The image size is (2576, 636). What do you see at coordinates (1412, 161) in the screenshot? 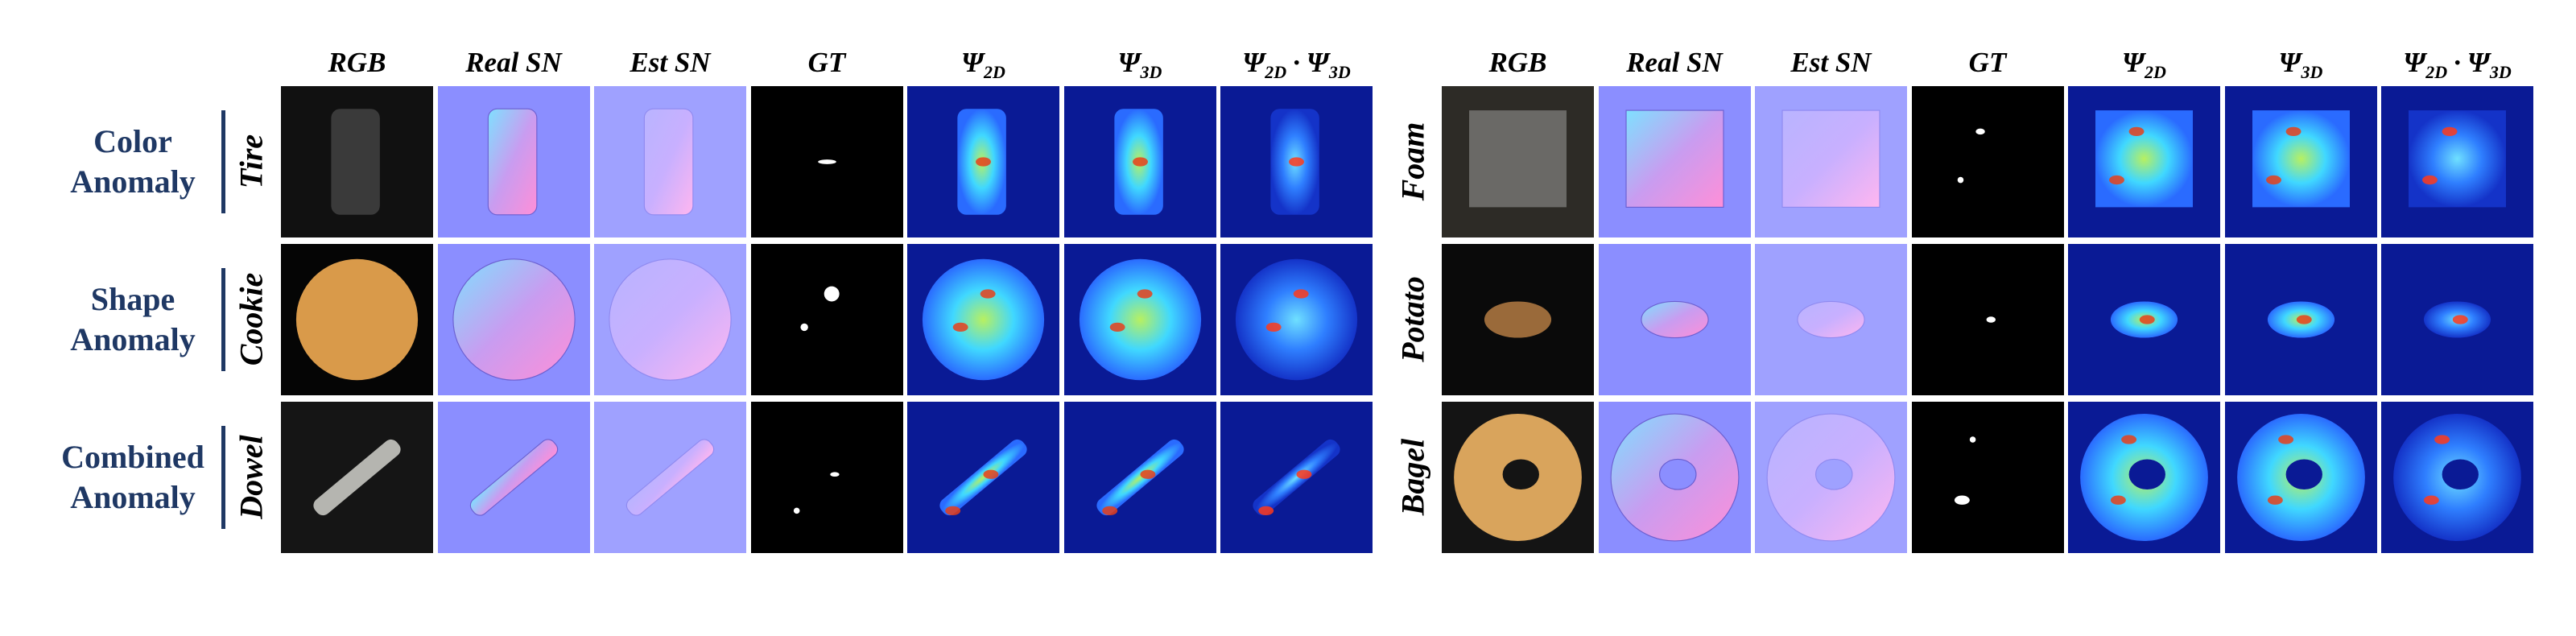
I see `object-label: Foam` at bounding box center [1412, 161].